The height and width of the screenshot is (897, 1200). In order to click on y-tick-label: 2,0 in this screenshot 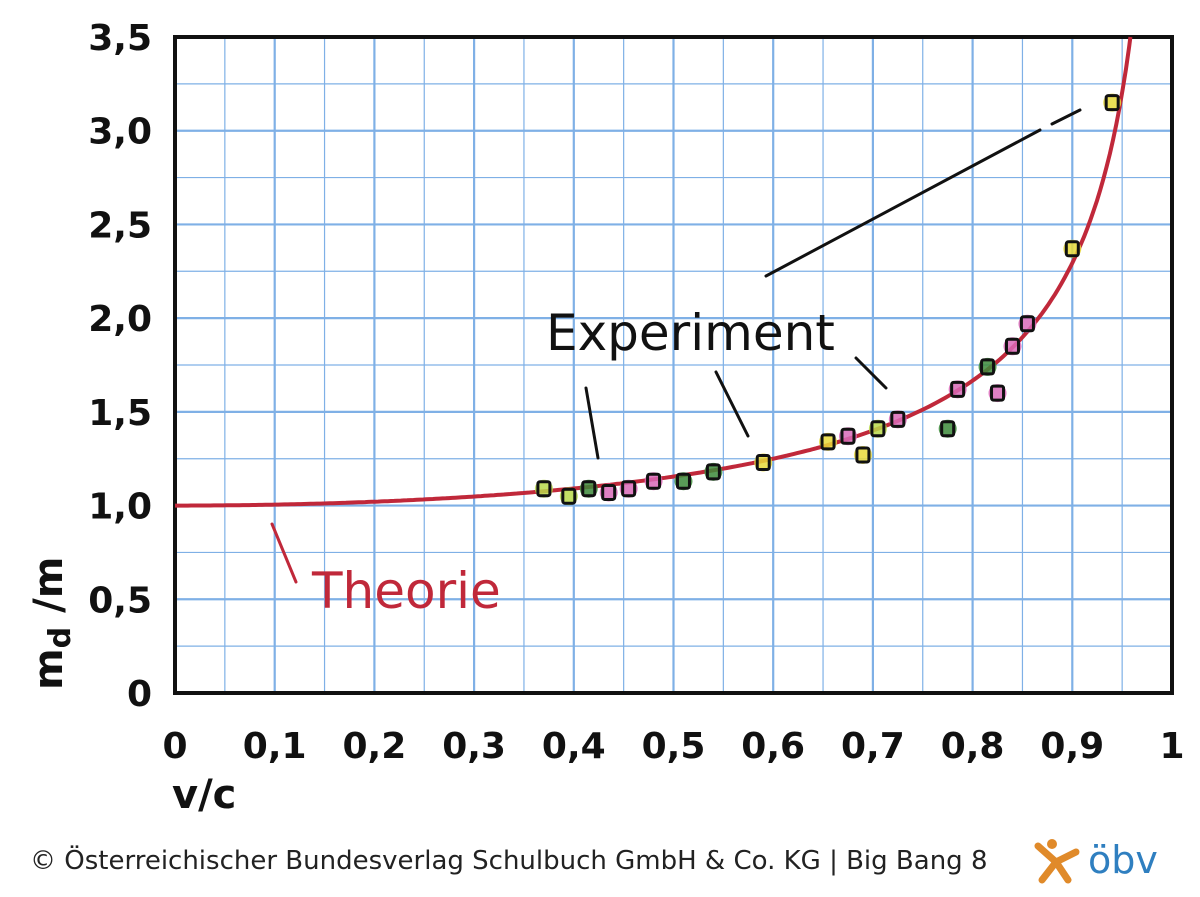, I will do `click(120, 319)`.